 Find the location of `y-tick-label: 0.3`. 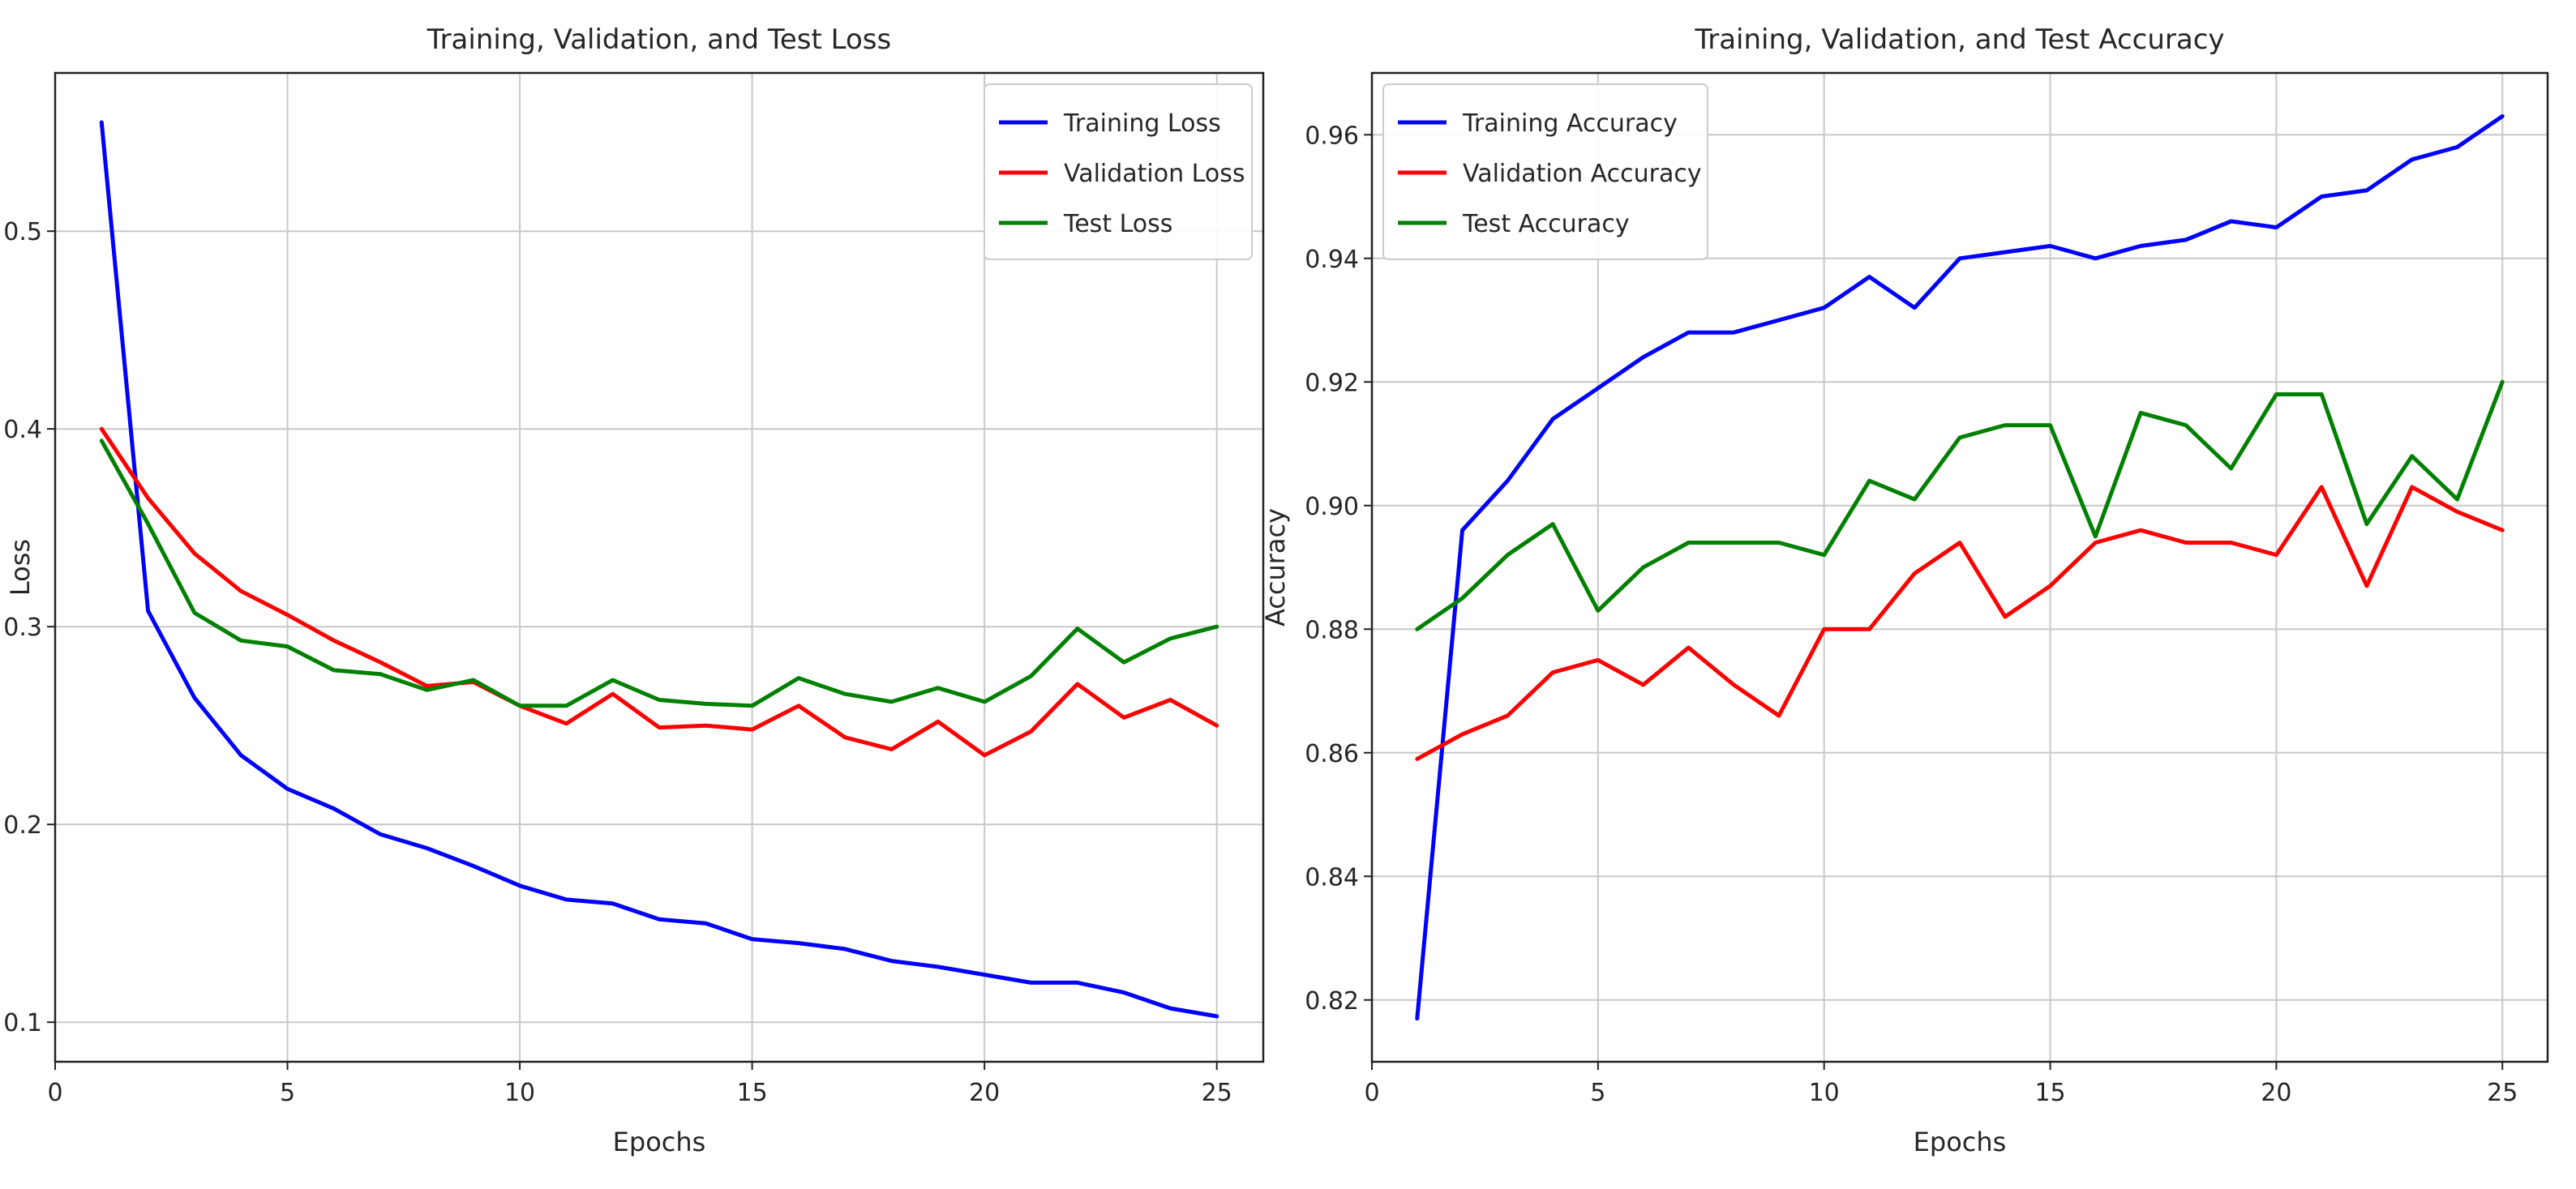

y-tick-label: 0.3 is located at coordinates (22, 628).